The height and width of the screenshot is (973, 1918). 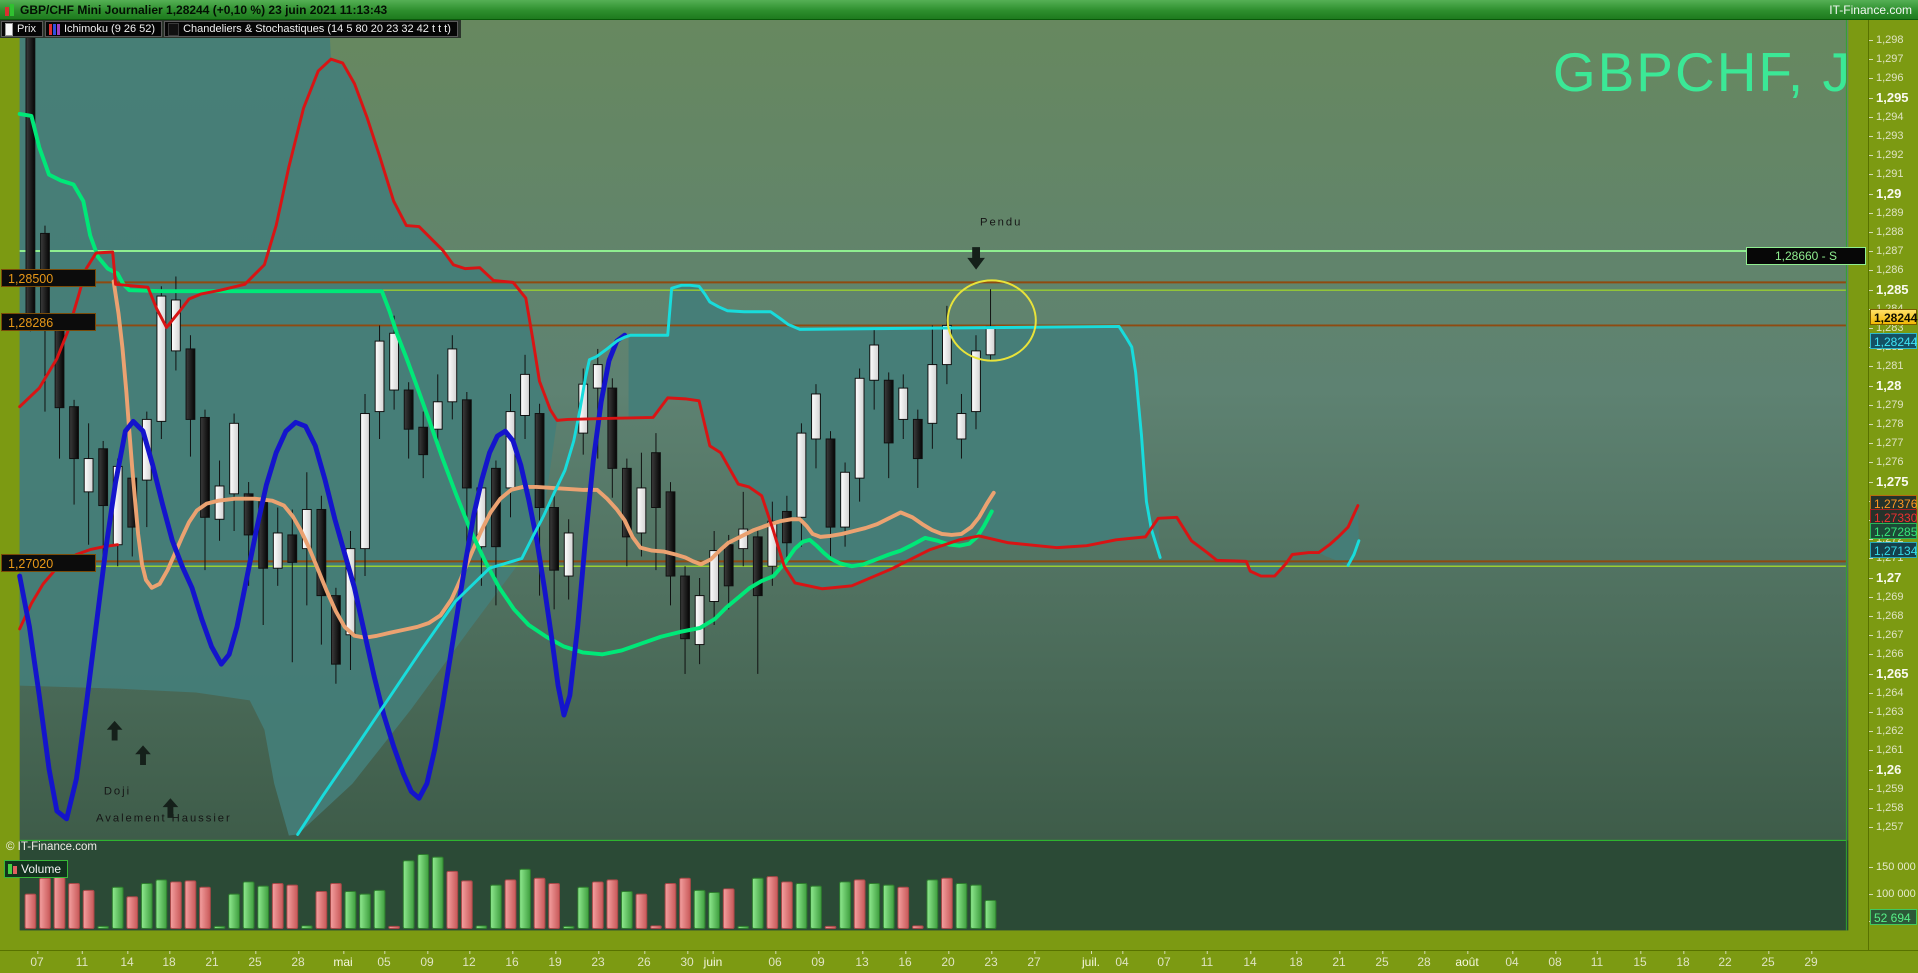 I want to click on month-tick-label: mai, so click(x=343, y=960).